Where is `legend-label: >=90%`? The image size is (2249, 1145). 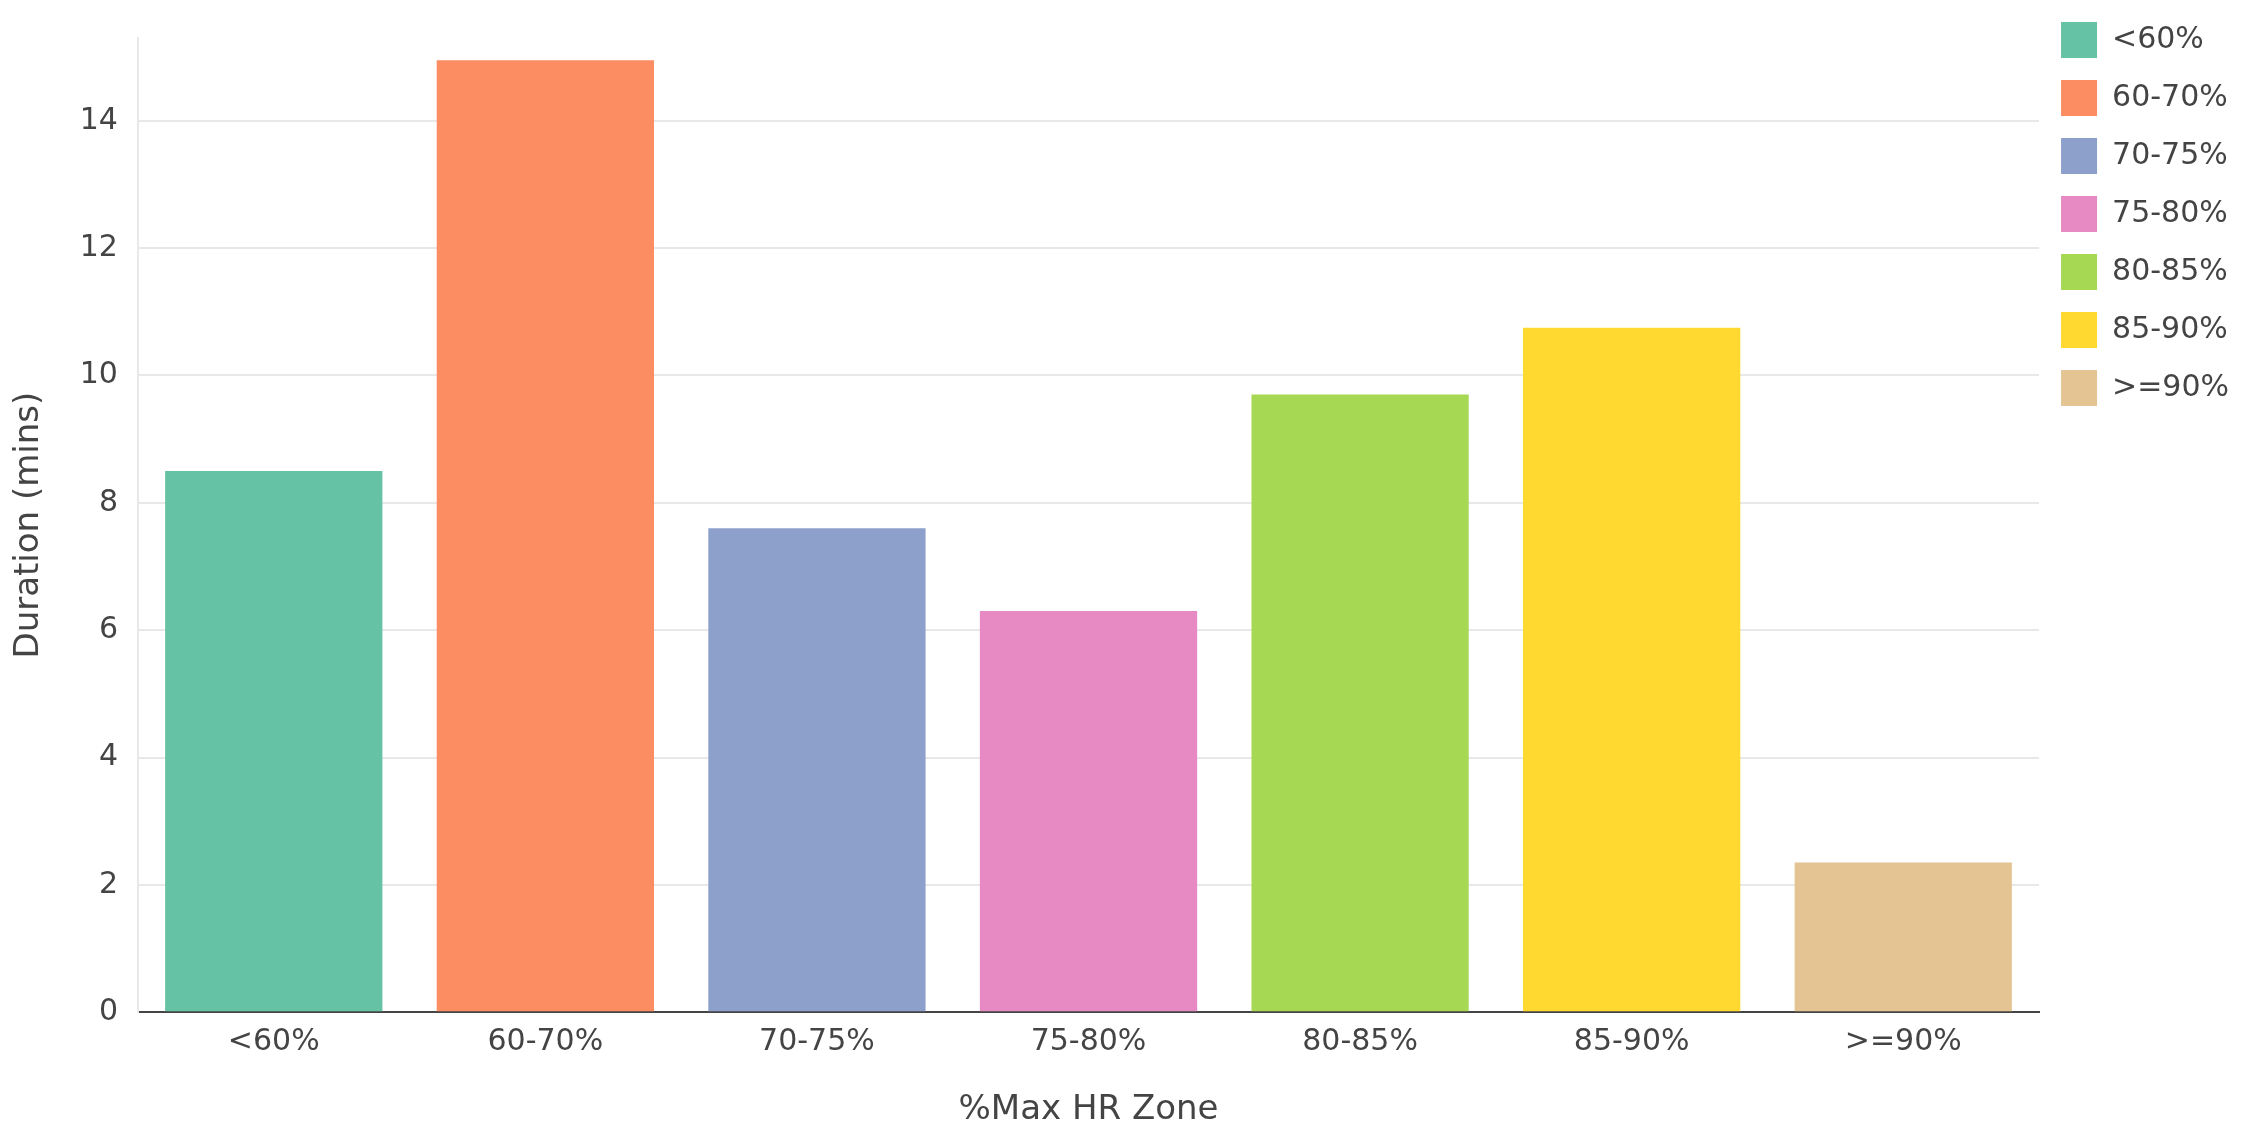
legend-label: >=90% is located at coordinates (2170, 385).